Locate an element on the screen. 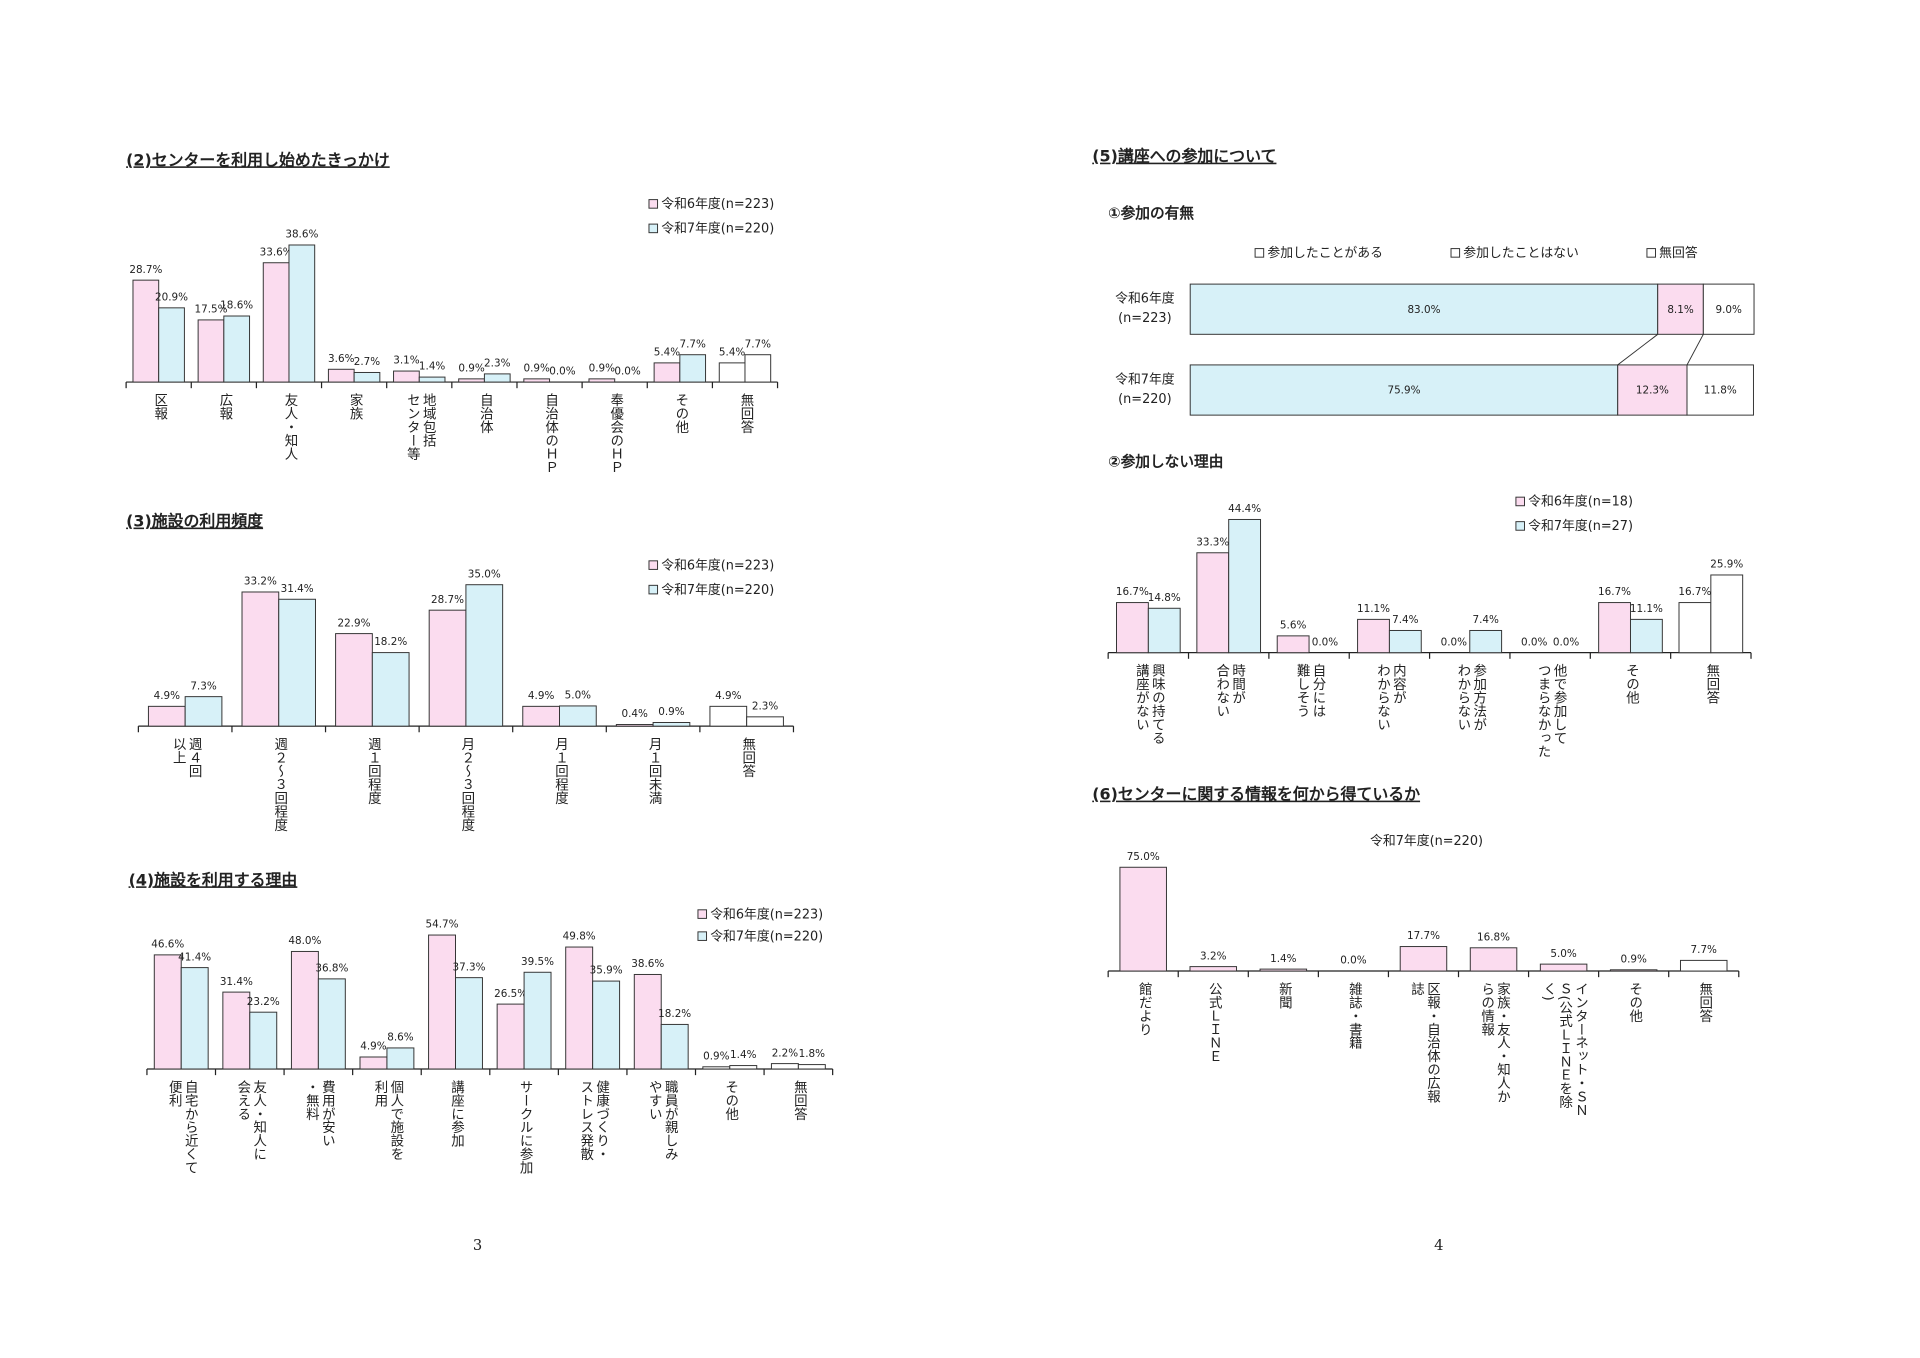  category-label: 興味の持てる is located at coordinates (1157, 704).